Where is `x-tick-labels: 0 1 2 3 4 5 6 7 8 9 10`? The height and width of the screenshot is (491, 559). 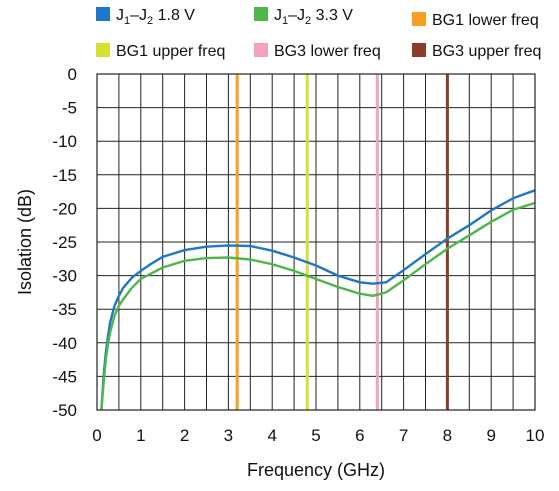
x-tick-labels: 0 1 2 3 4 5 6 7 8 9 10 is located at coordinates (318, 435).